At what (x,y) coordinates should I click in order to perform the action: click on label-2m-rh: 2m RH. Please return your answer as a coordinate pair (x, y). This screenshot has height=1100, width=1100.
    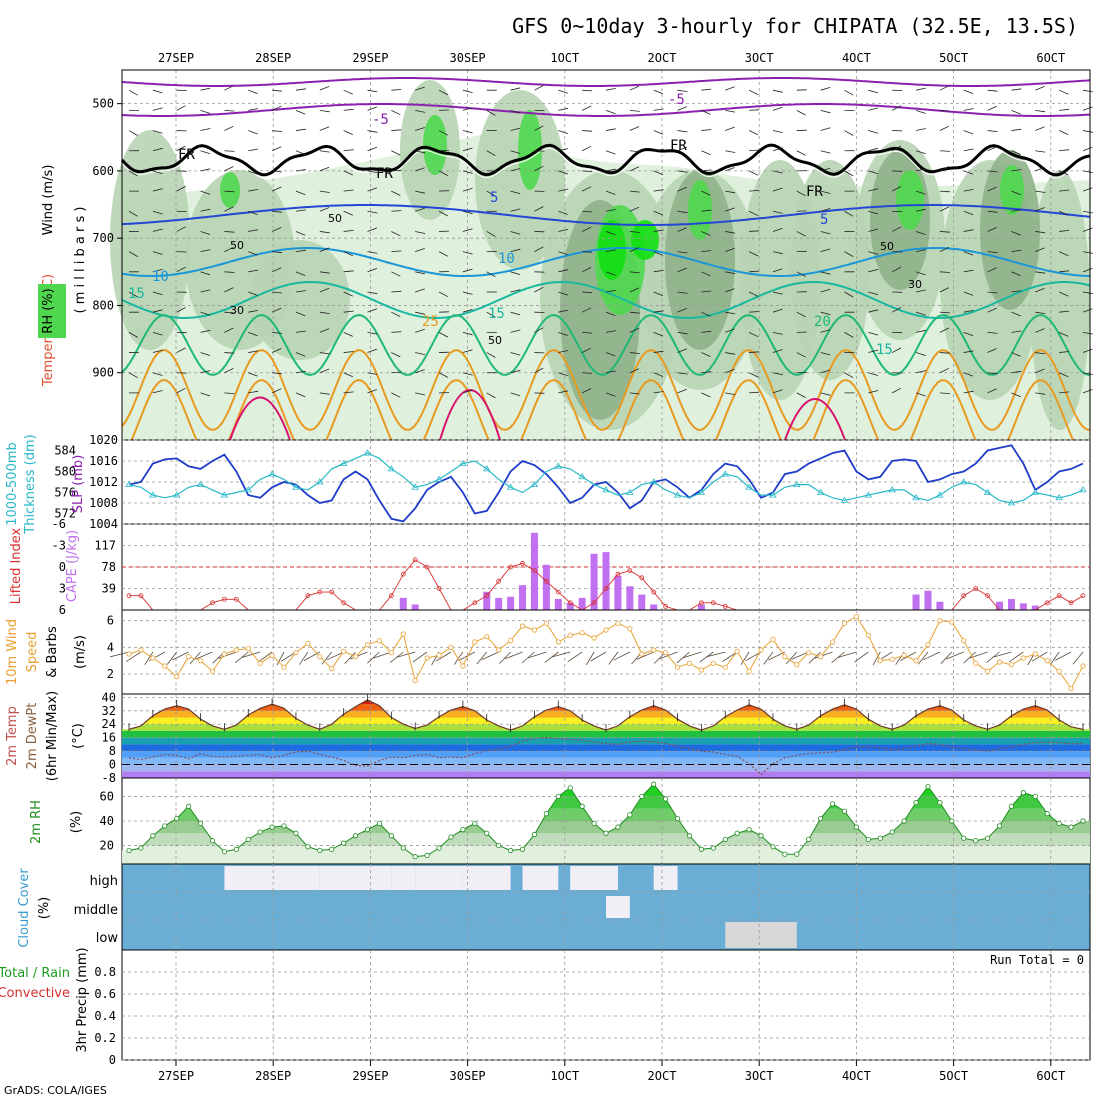
    Looking at the image, I should click on (36, 822).